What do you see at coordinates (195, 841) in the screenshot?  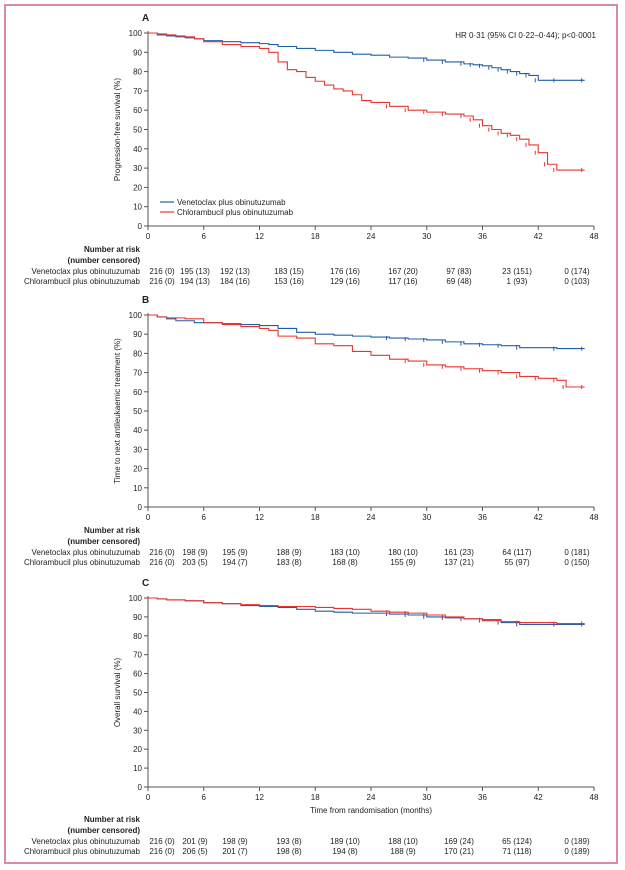 I see `risk-cell: 201 (9)` at bounding box center [195, 841].